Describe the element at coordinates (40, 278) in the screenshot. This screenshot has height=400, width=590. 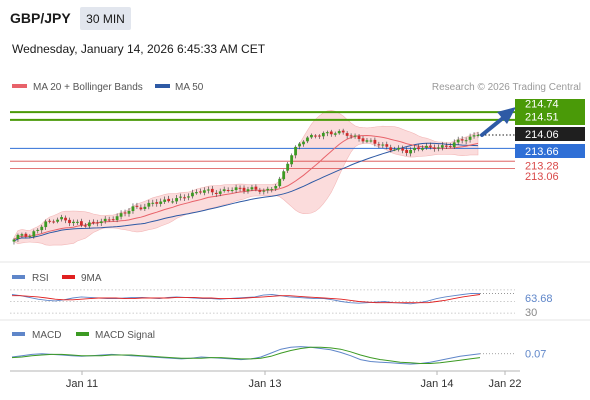
I see `rsi-legend-label: RSI` at that location.